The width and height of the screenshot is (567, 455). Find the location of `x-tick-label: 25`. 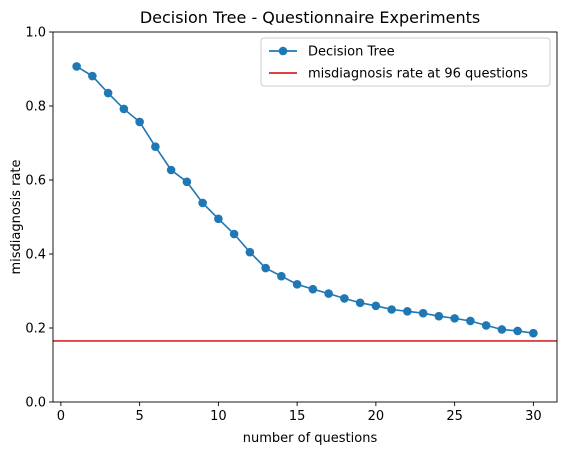

x-tick-label: 25 is located at coordinates (454, 416).